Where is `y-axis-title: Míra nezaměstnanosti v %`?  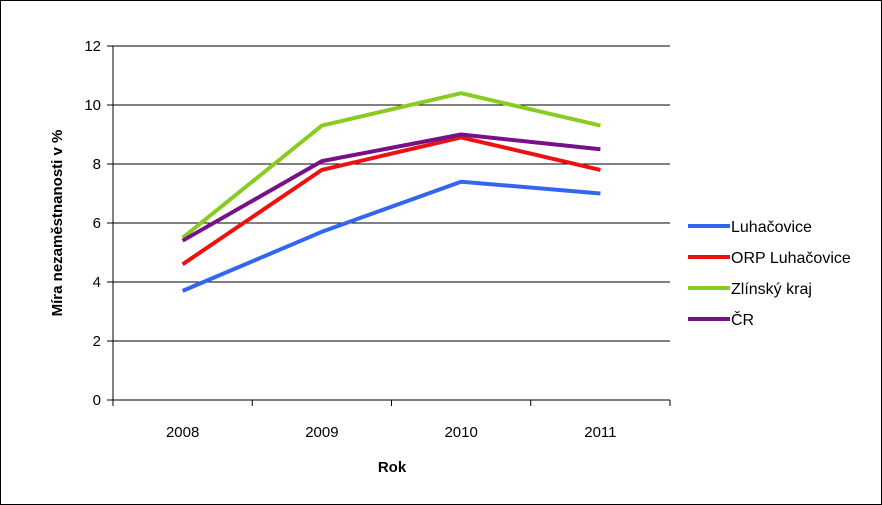 y-axis-title: Míra nezaměstnanosti v % is located at coordinates (57, 223).